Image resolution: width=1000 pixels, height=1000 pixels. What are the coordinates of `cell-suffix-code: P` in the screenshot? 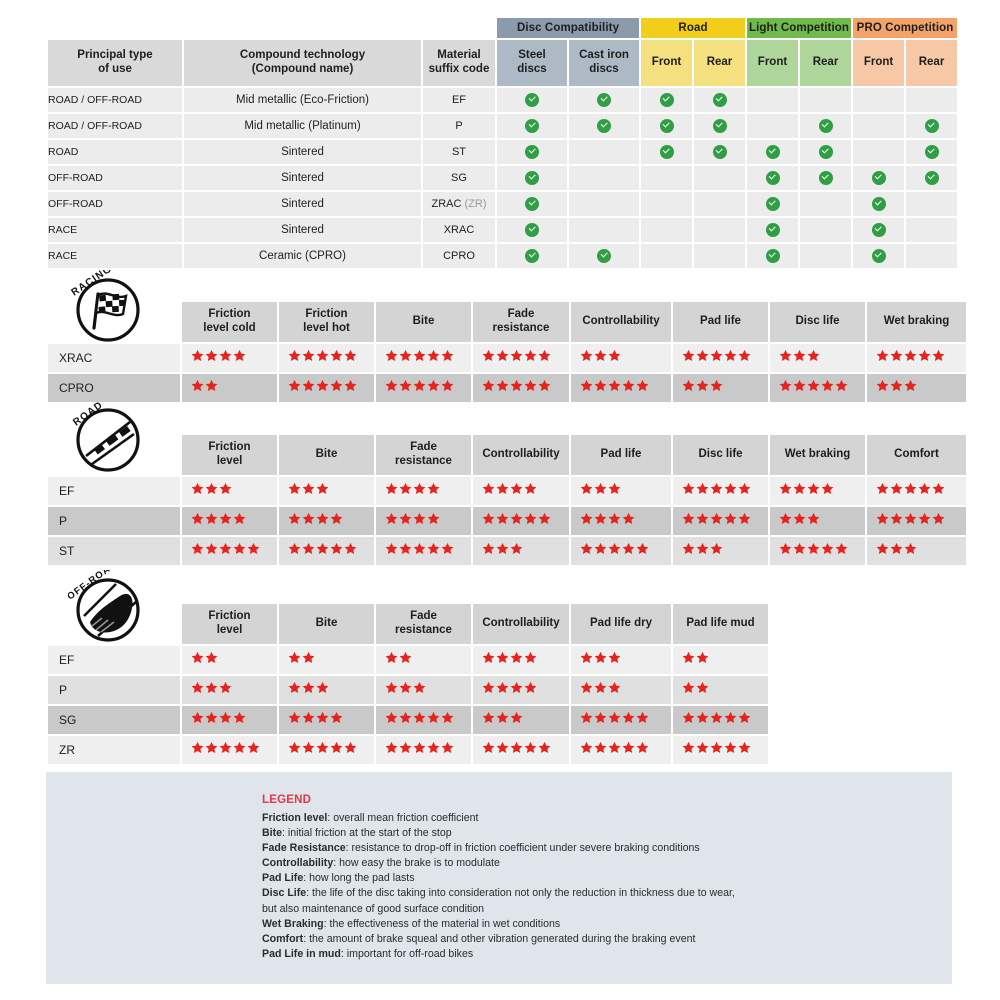 It's located at (459, 126).